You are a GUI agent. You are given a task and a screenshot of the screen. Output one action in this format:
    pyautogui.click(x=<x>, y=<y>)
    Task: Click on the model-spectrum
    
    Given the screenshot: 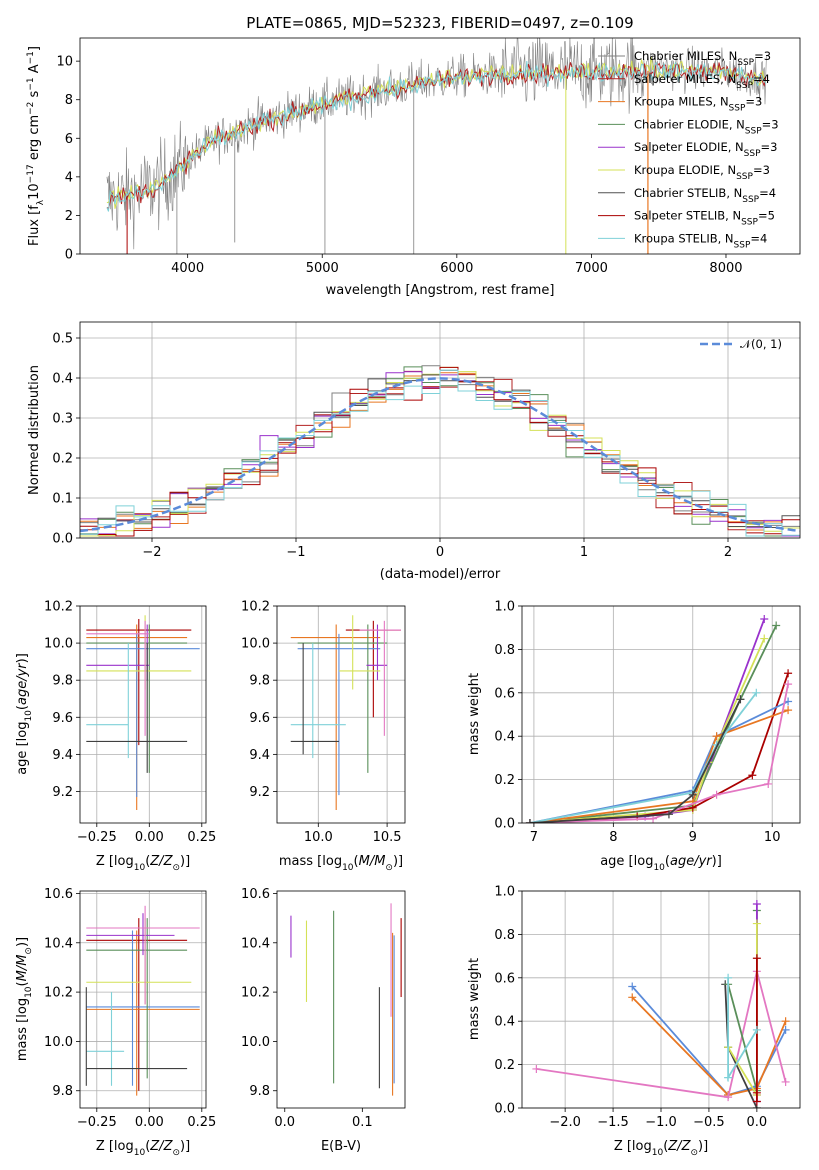 What is the action you would take?
    pyautogui.click(x=436, y=136)
    